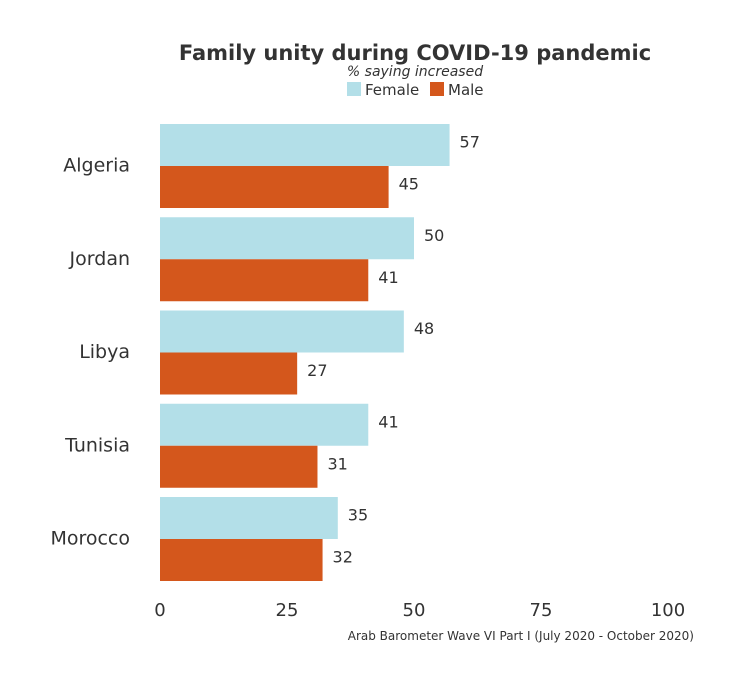  Describe the element at coordinates (249, 518) in the screenshot. I see `bar-morocco-female` at that location.